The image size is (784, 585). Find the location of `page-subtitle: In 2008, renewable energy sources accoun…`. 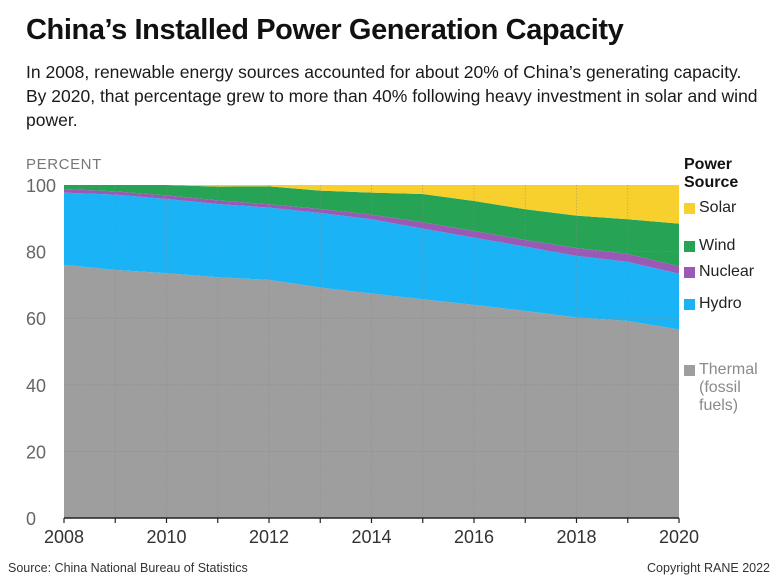

page-subtitle: In 2008, renewable energy sources accoun… is located at coordinates (392, 96).